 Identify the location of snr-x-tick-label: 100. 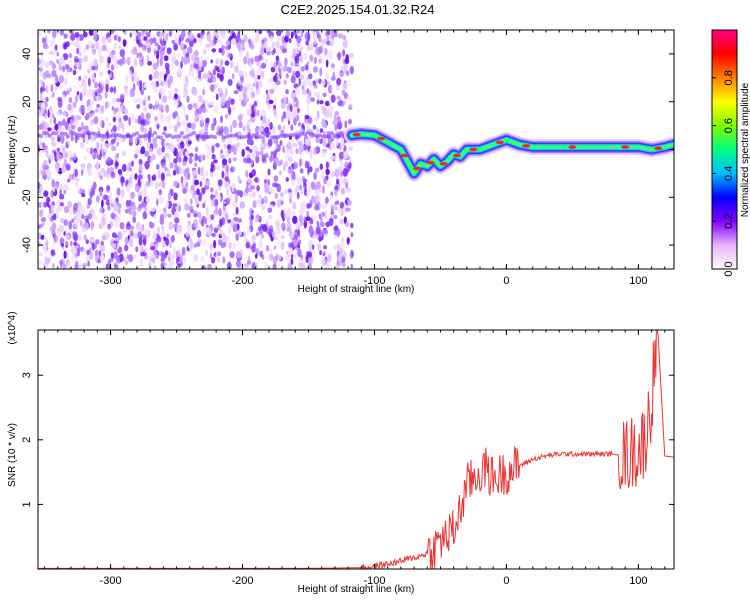
(638, 581).